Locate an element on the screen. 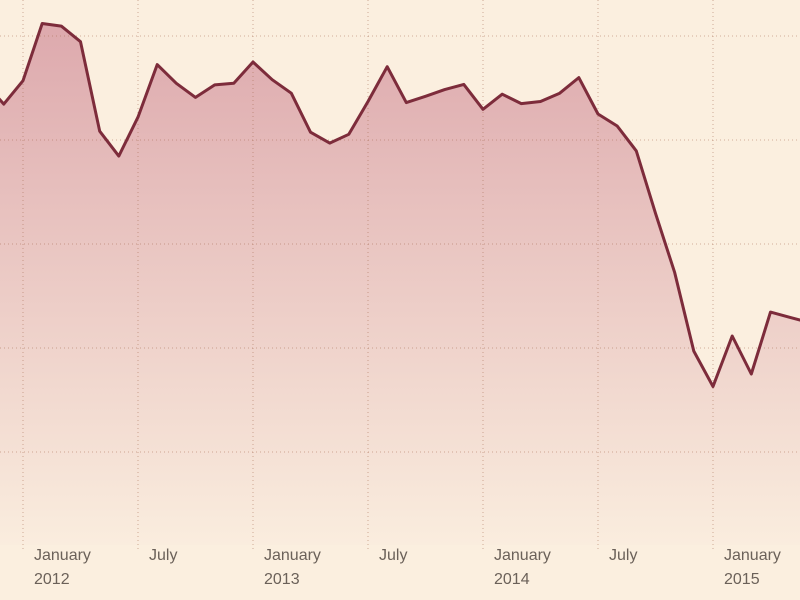 The height and width of the screenshot is (600, 800). x-tick-label-year: 2012 is located at coordinates (52, 579).